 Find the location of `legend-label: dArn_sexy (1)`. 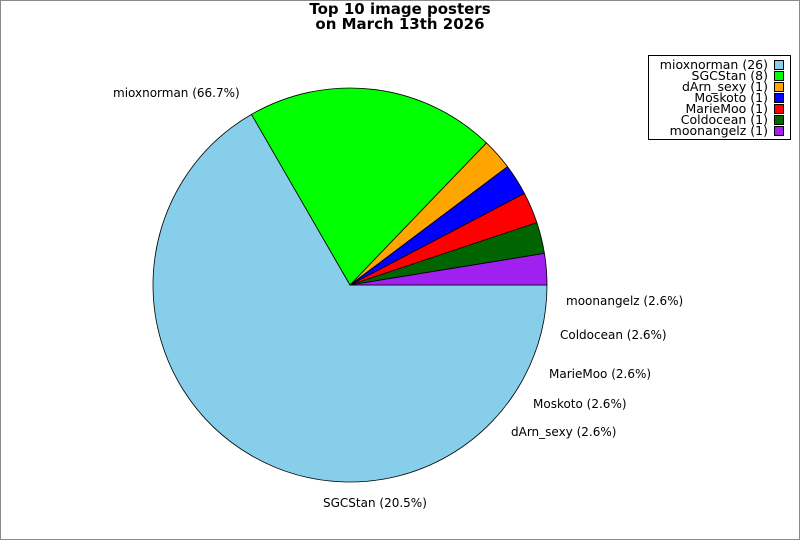

legend-label: dArn_sexy (1) is located at coordinates (724, 86).